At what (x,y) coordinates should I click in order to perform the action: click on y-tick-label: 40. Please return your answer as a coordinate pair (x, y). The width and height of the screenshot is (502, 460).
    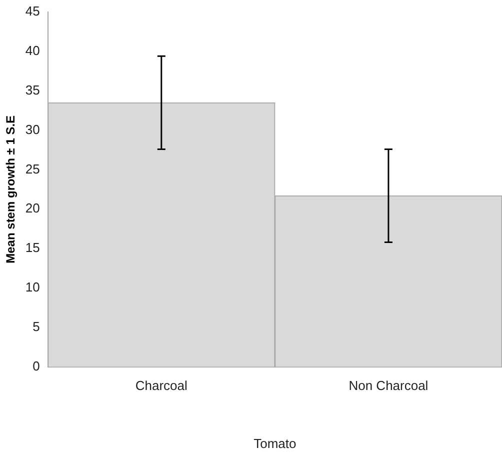
    Looking at the image, I should click on (32, 50).